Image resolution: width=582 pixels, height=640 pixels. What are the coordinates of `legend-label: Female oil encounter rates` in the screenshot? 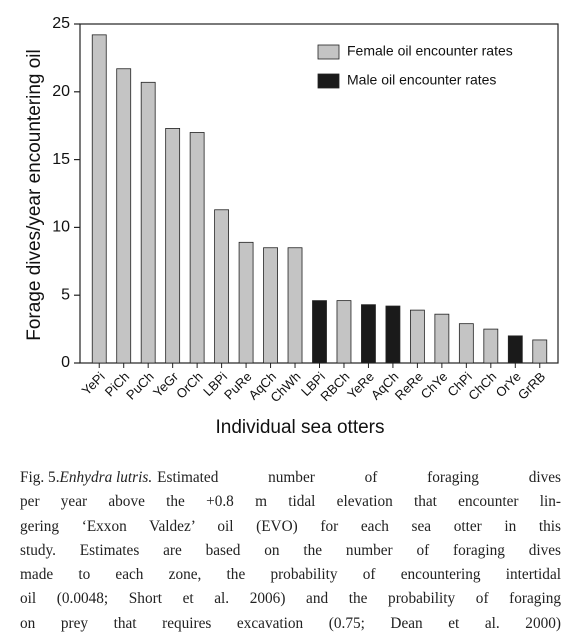 It's located at (430, 51).